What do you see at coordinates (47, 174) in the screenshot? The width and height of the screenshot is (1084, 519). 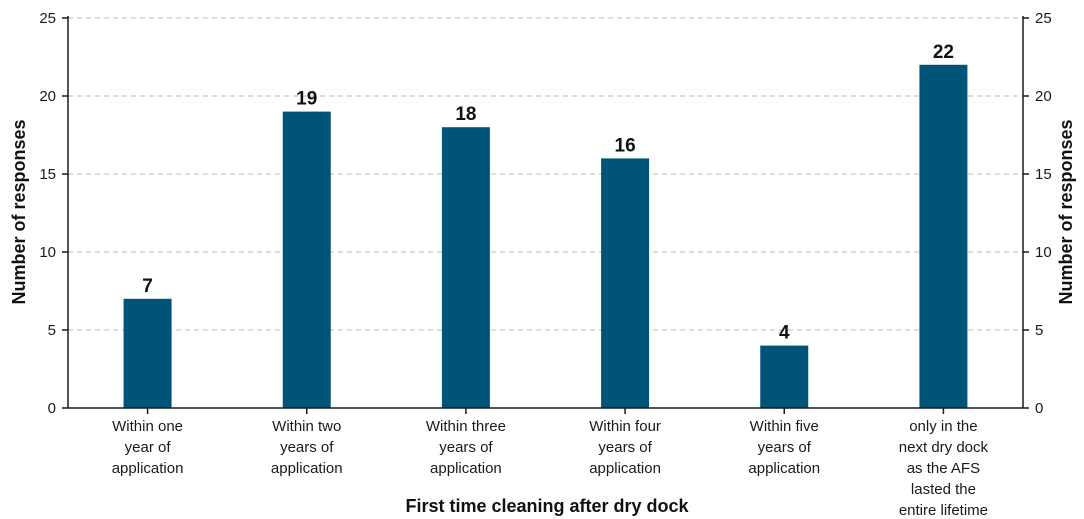 I see `y-tick-label-left: 15` at bounding box center [47, 174].